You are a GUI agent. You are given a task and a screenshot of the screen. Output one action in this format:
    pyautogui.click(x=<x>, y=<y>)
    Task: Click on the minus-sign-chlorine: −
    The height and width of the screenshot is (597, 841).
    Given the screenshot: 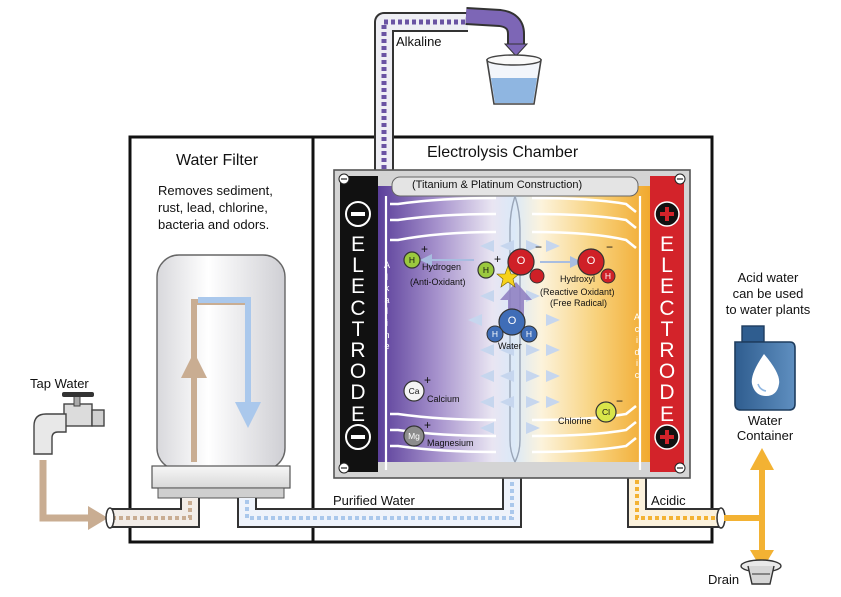 What is the action you would take?
    pyautogui.click(x=620, y=401)
    